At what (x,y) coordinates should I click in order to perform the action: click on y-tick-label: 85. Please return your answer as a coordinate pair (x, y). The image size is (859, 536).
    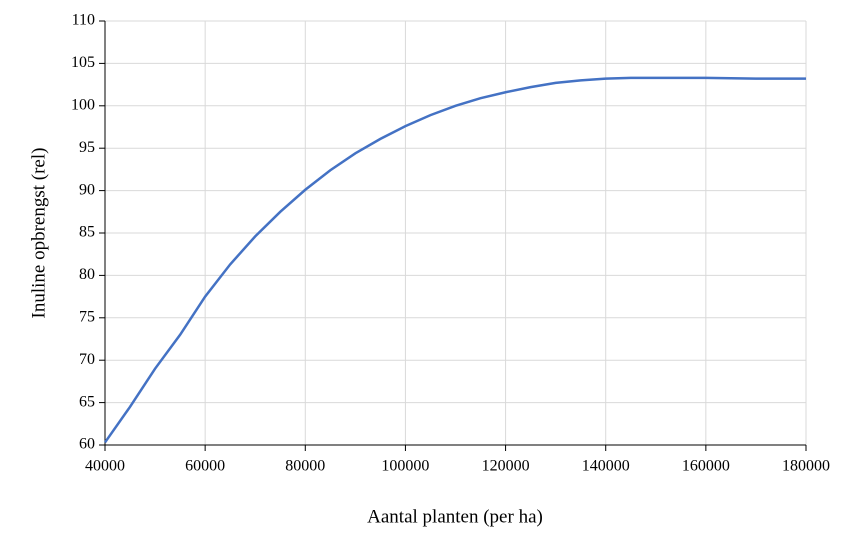
    Looking at the image, I should click on (87, 232).